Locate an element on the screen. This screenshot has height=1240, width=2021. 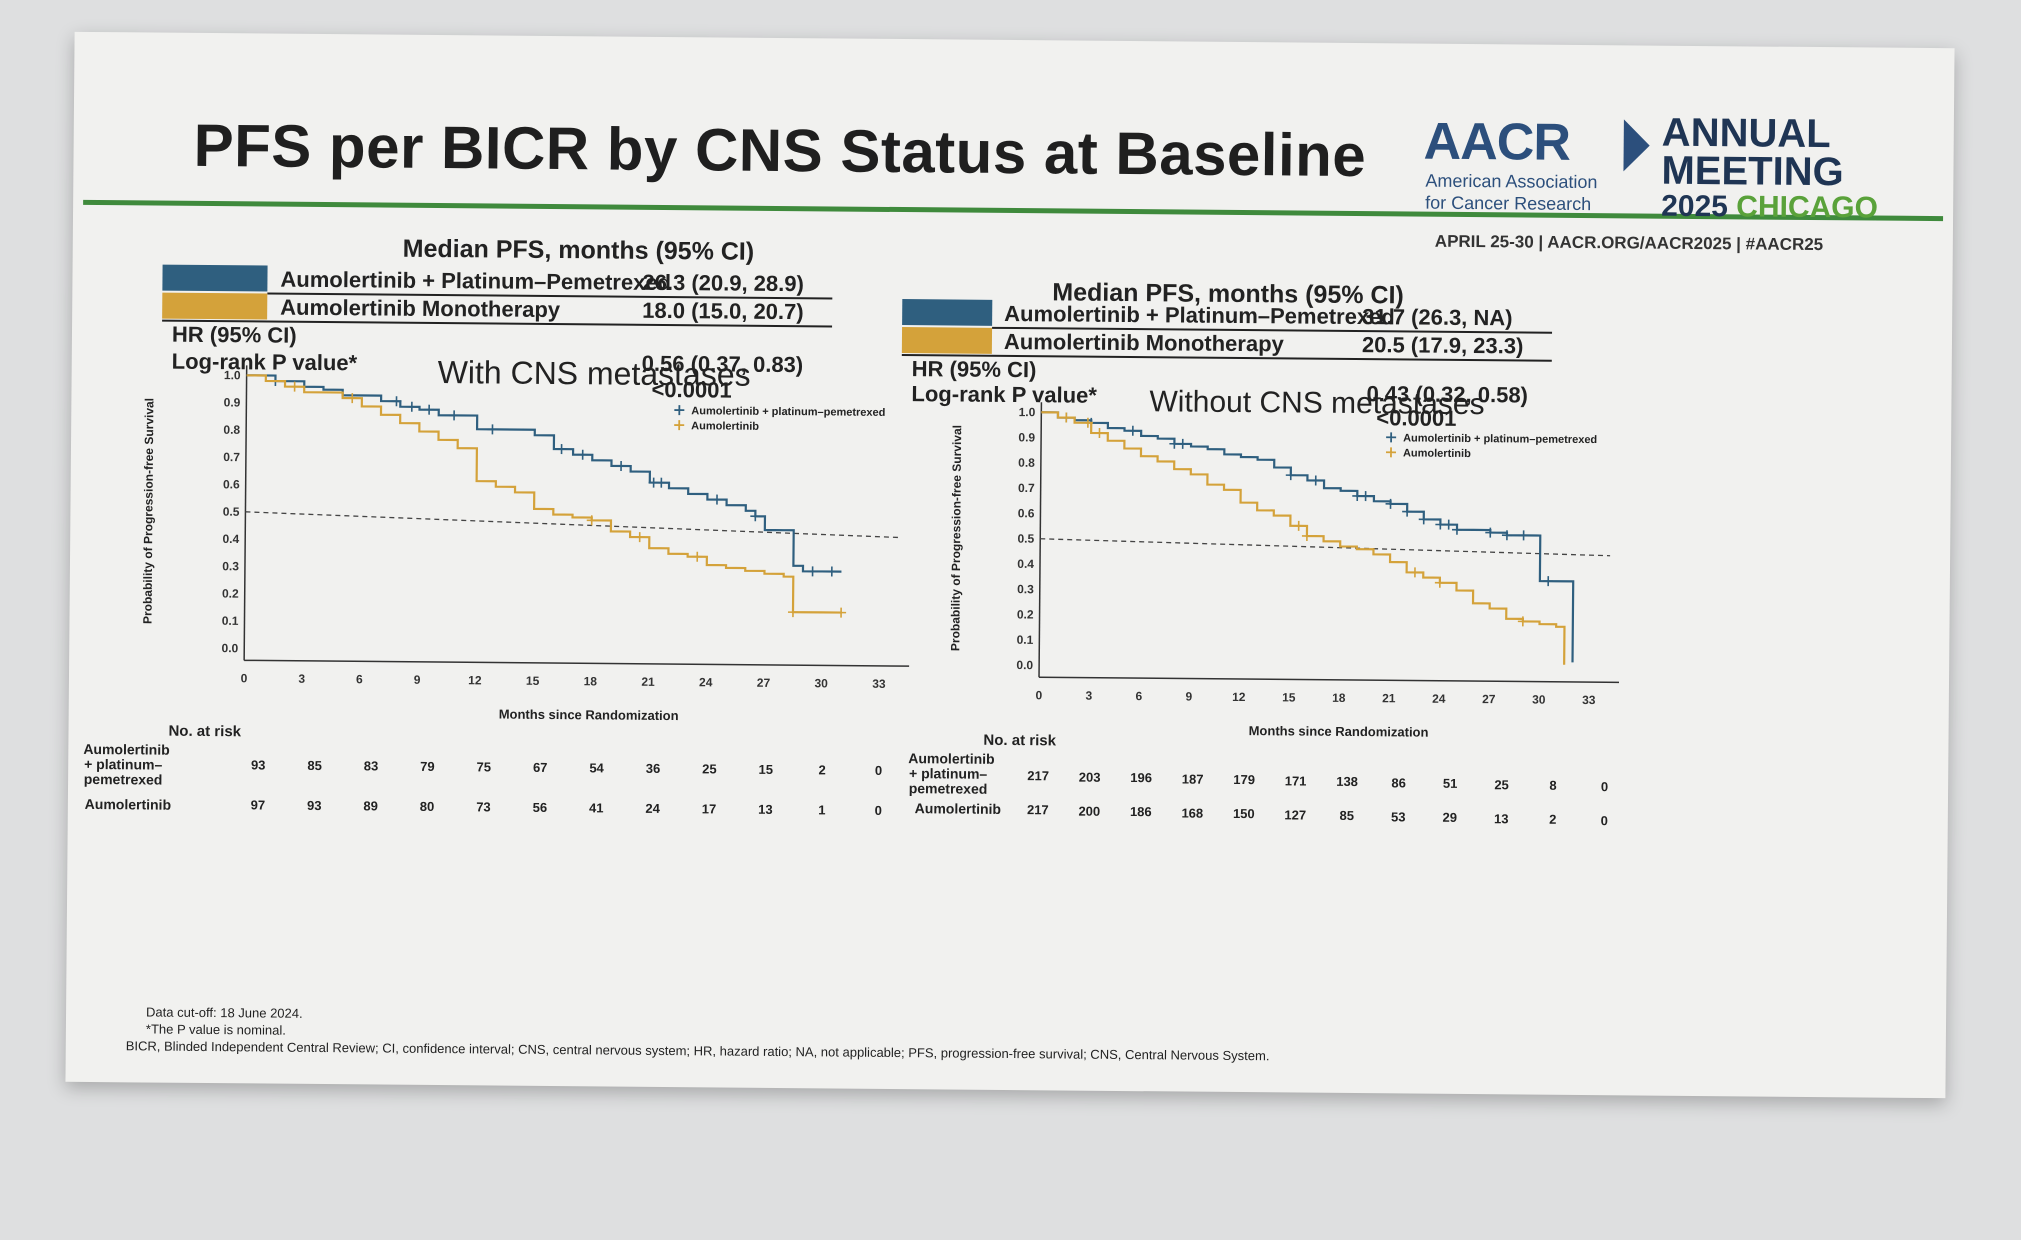
y-tick-label: 0.1 is located at coordinates (230, 621).